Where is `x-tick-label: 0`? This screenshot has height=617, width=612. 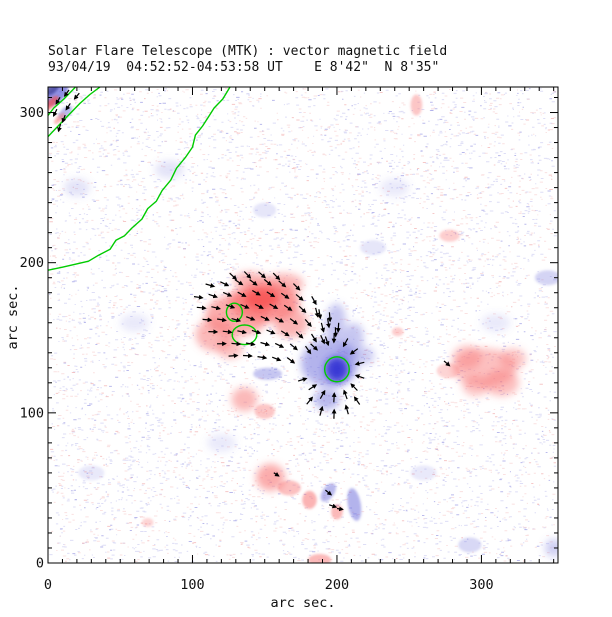 x-tick-label: 0 is located at coordinates (48, 585).